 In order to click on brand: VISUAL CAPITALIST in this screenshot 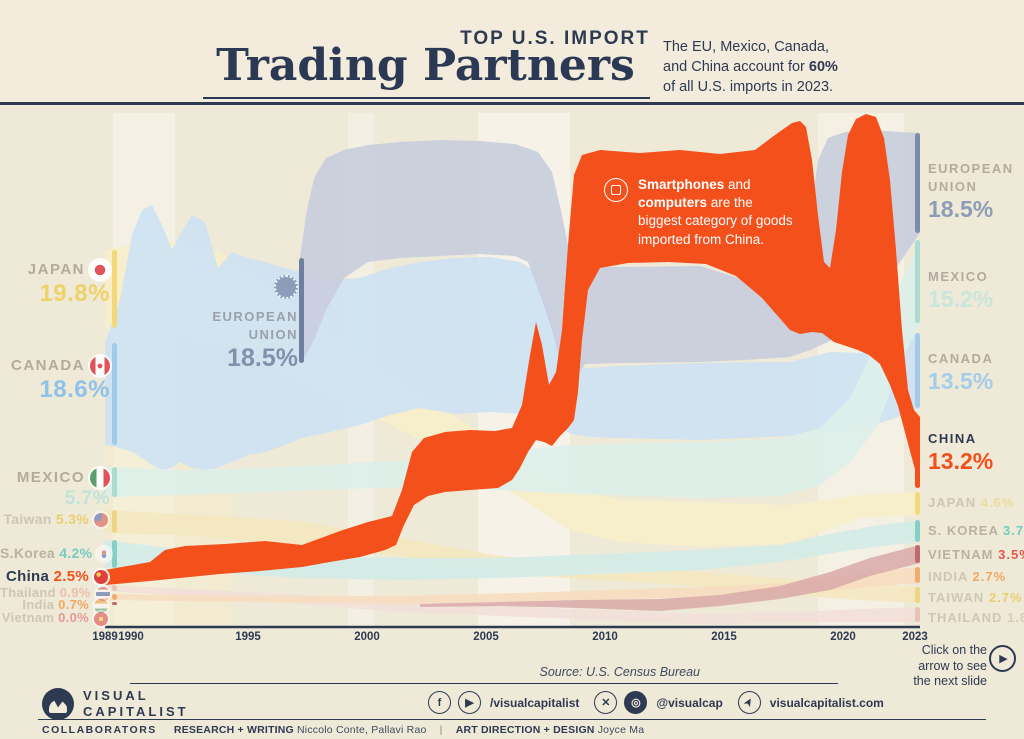, I will do `click(115, 704)`.